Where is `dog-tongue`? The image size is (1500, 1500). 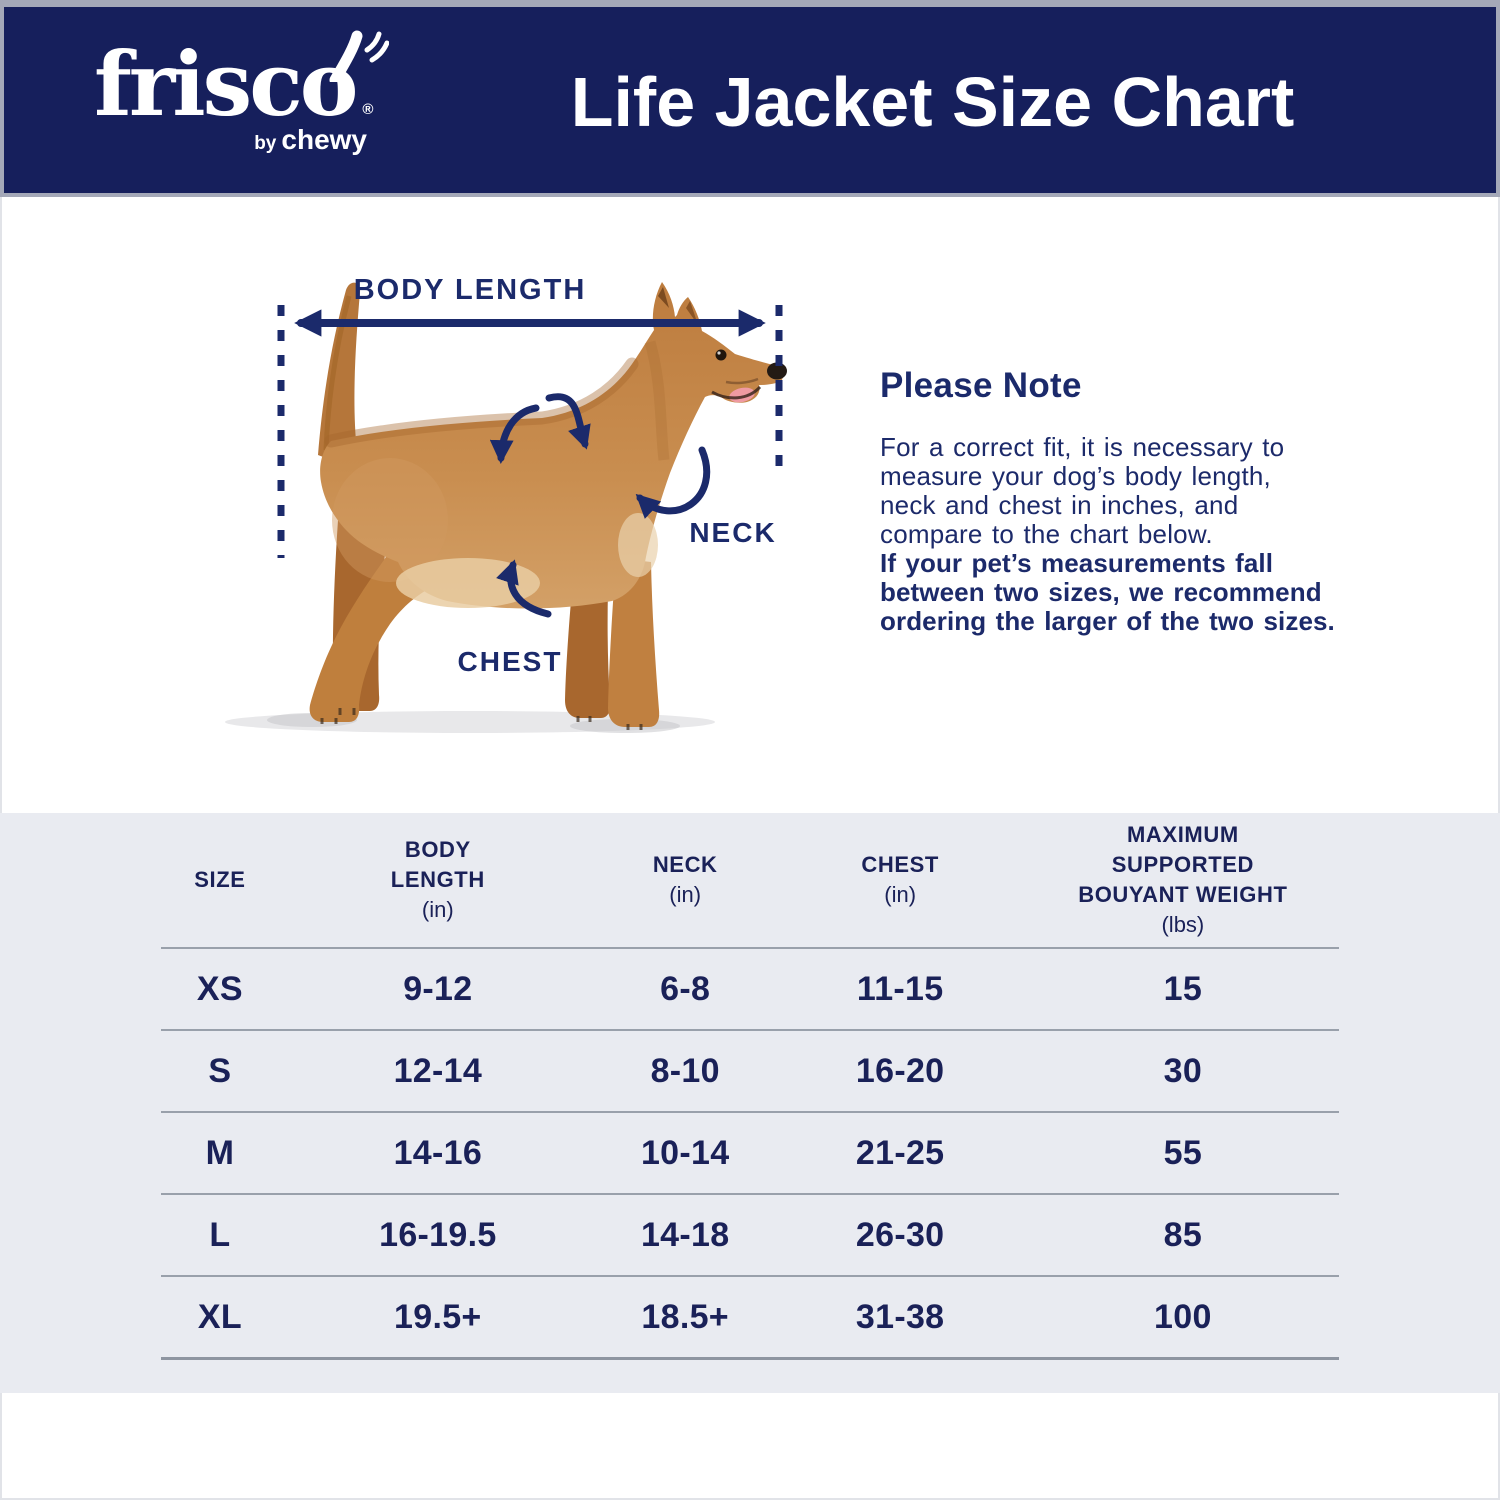 dog-tongue is located at coordinates (742, 395).